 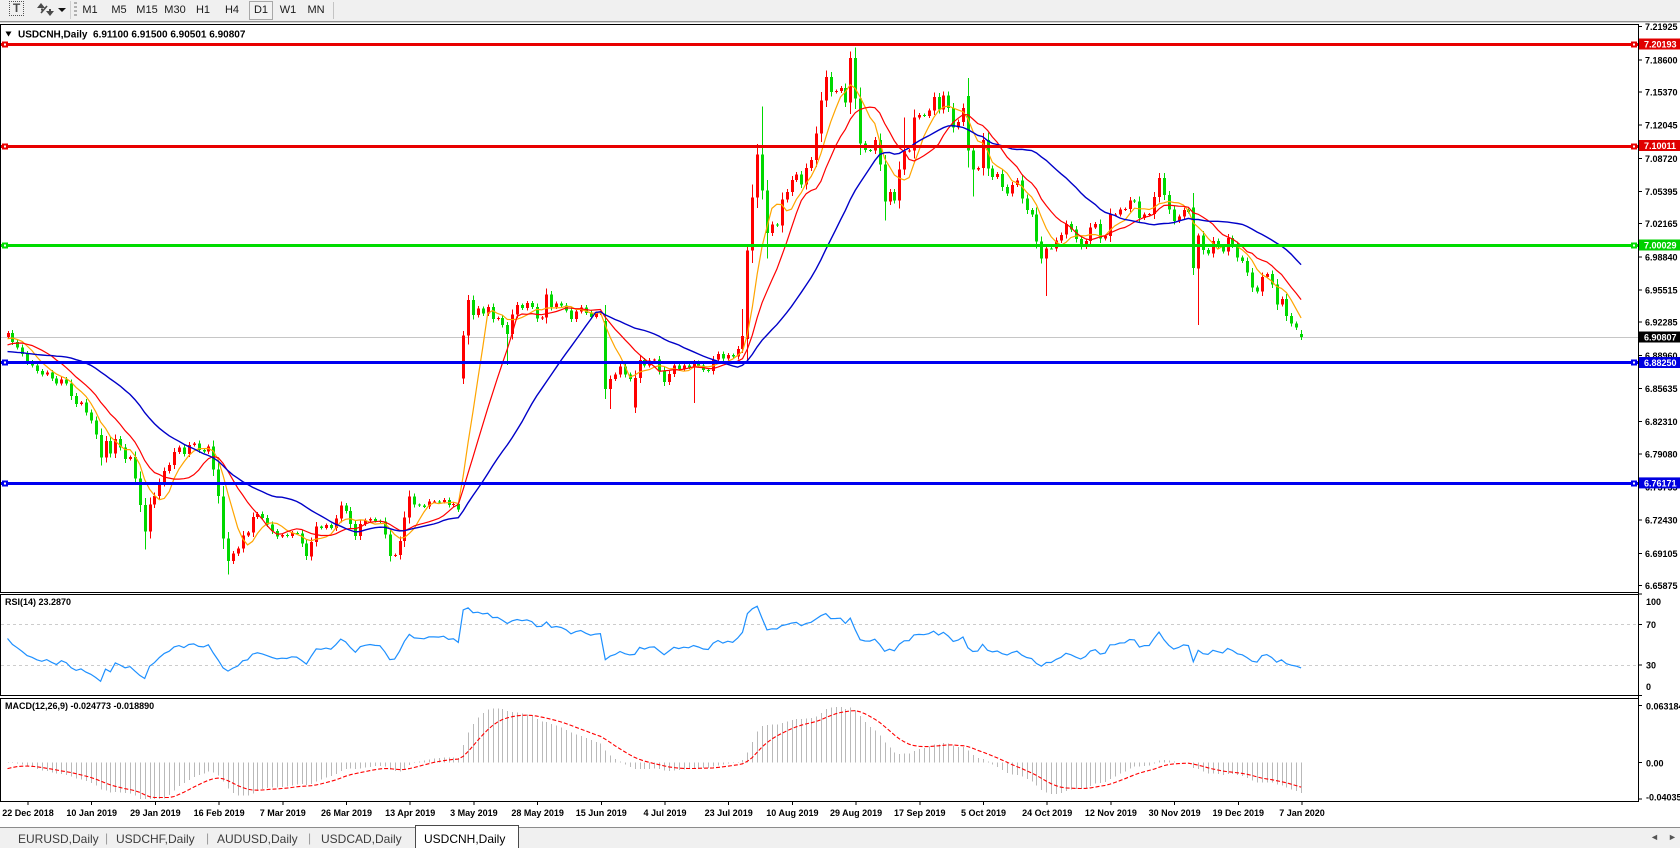 What do you see at coordinates (38, 602) in the screenshot?
I see `svg-text: RSI(14) 23.2870` at bounding box center [38, 602].